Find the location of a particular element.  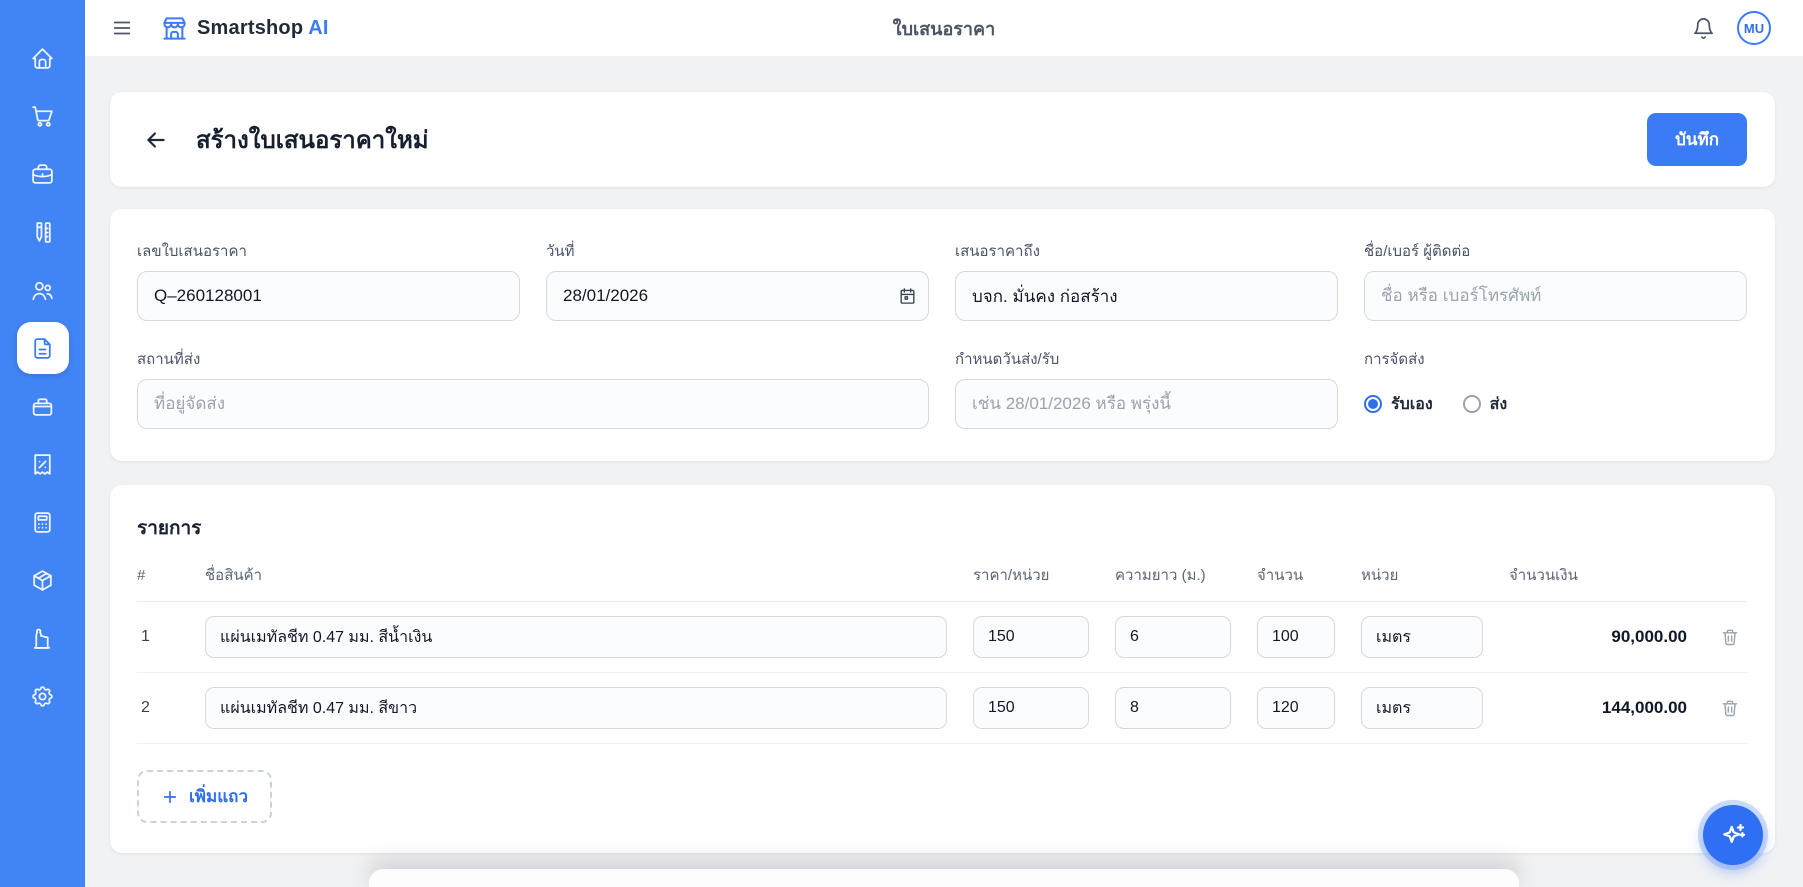

next-card-edge is located at coordinates (944, 878).